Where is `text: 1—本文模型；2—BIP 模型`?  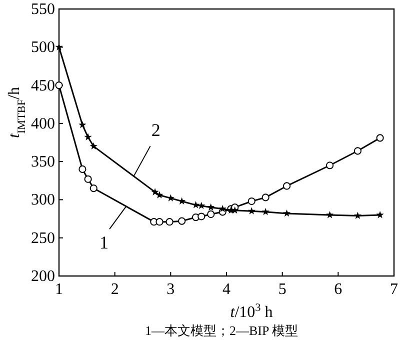 text: 1—本文模型；2—BIP 模型 is located at coordinates (221, 330).